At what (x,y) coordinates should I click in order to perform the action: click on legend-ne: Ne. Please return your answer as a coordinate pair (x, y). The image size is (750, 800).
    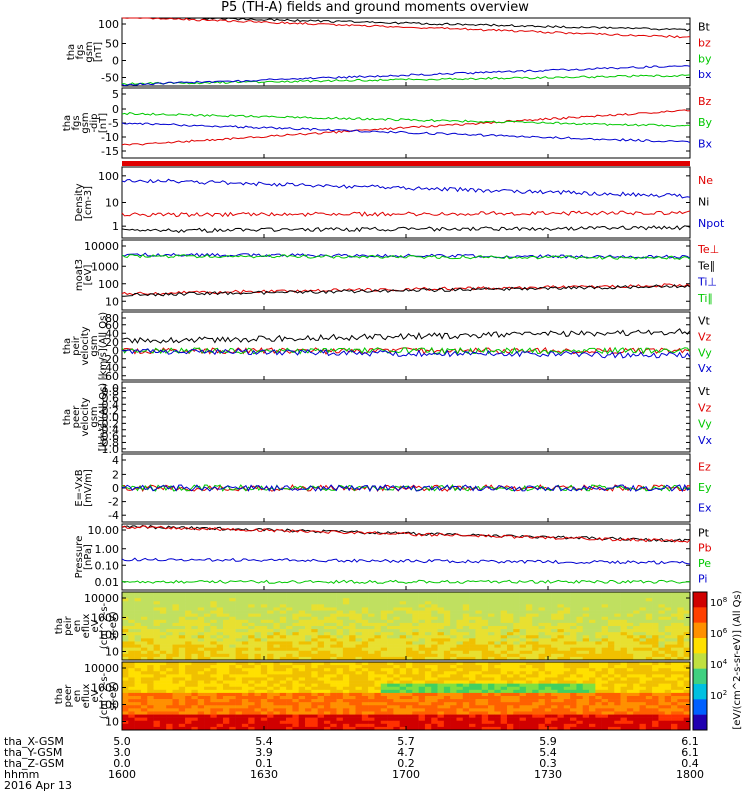
    Looking at the image, I should click on (705, 180).